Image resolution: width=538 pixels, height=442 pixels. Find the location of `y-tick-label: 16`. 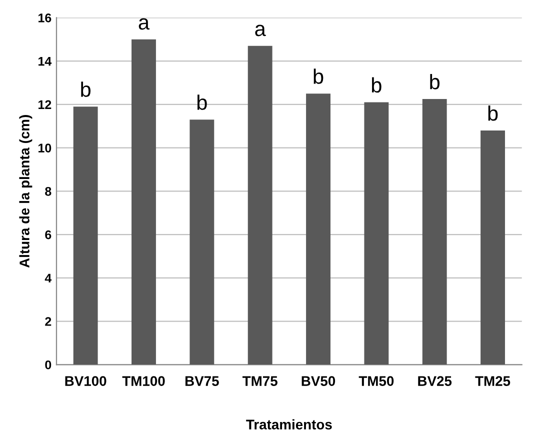

y-tick-label: 16 is located at coordinates (45, 17).